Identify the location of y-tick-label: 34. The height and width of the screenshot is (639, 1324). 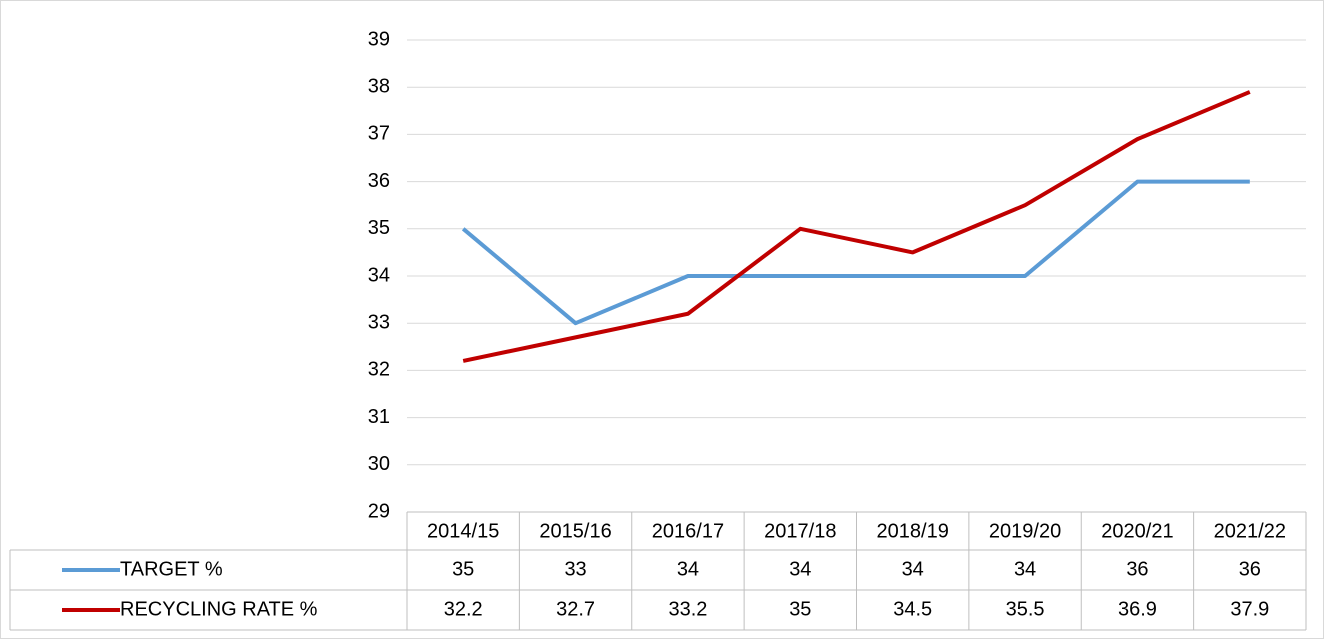
(379, 275).